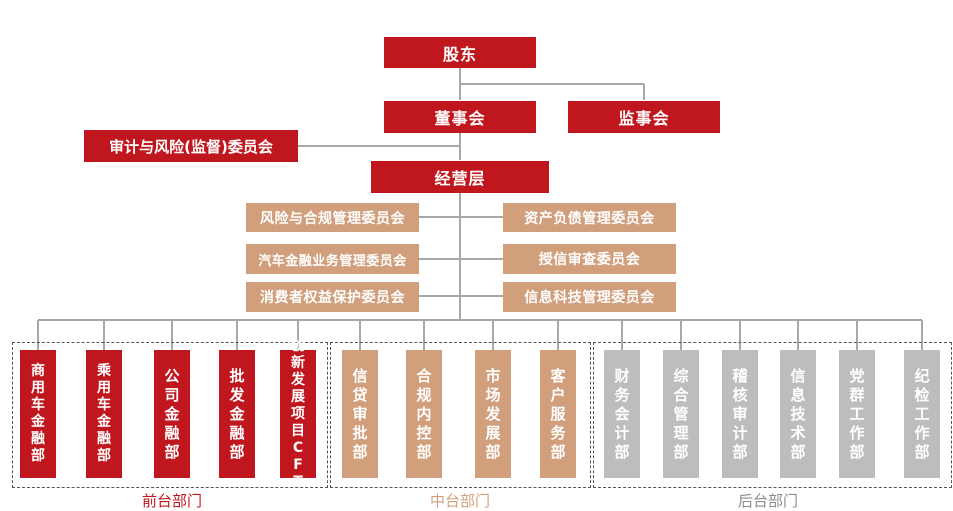 Image resolution: width=953 pixels, height=511 pixels. I want to click on department-label: 客户服务部, so click(558, 413).